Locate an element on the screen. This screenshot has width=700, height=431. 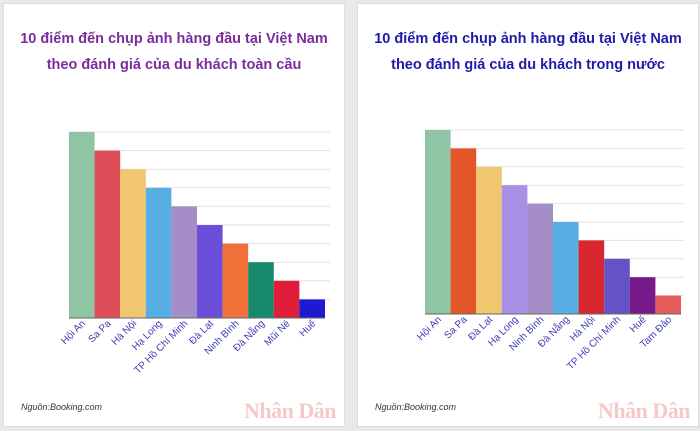
x-tick-label: Sa Pa is located at coordinates (455, 327).